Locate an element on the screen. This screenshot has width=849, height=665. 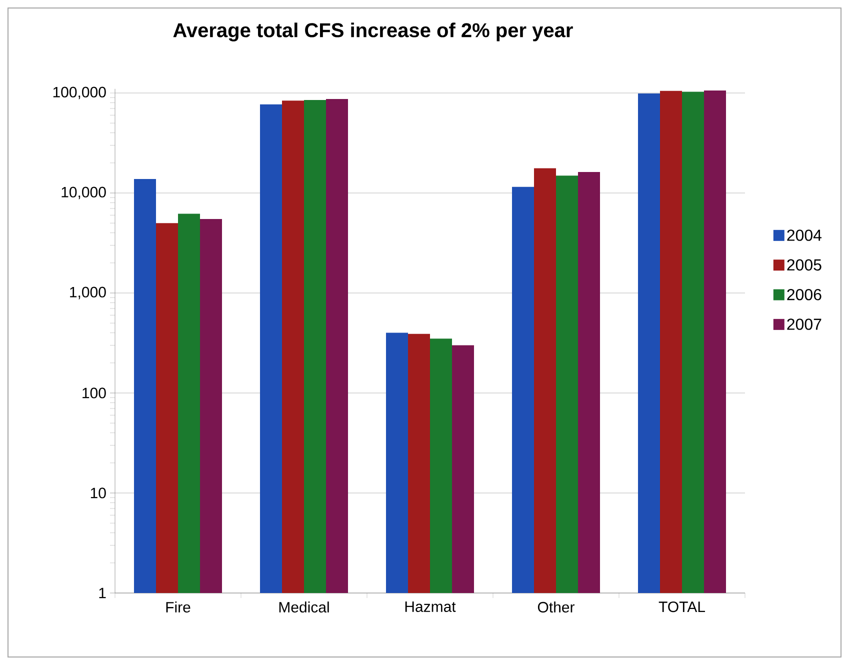
x-tick-label: Fire is located at coordinates (178, 607).